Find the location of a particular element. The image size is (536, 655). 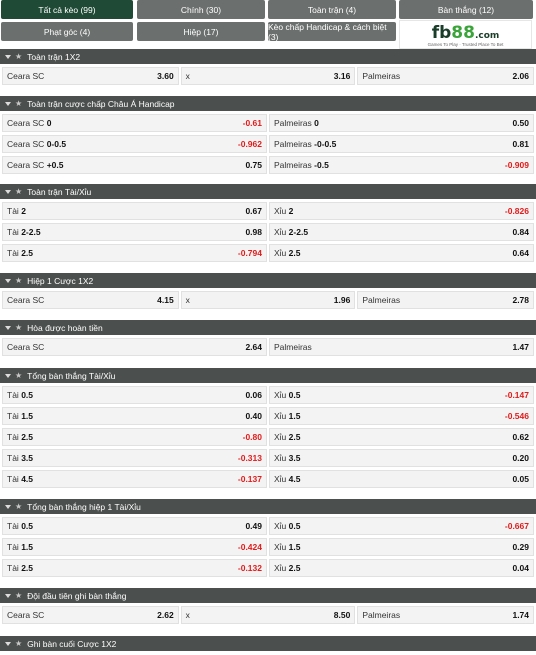

odds-cell: Xỉu 1.5 -0.546 is located at coordinates (401, 416).